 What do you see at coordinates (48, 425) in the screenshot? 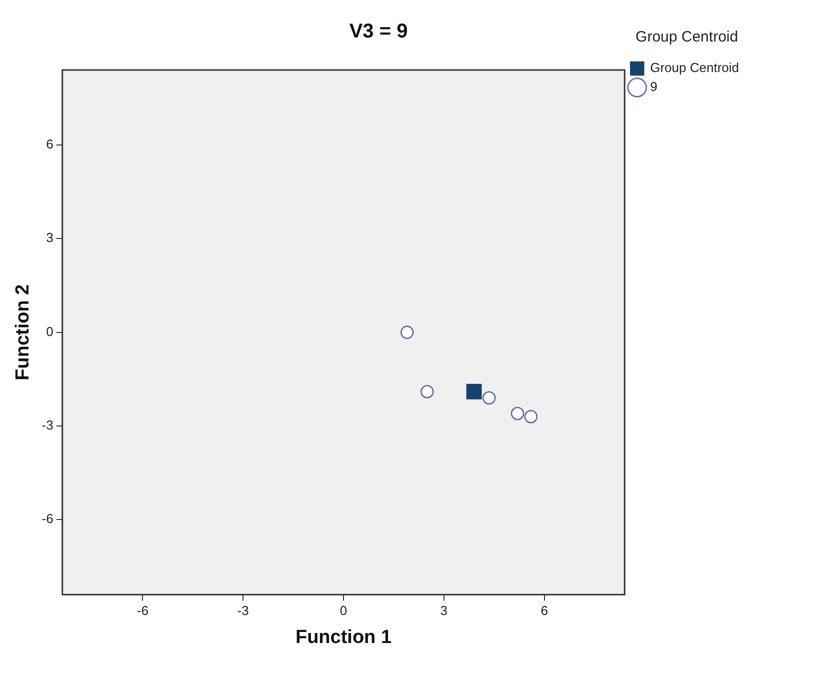
I see `y-tick-label: -3` at bounding box center [48, 425].